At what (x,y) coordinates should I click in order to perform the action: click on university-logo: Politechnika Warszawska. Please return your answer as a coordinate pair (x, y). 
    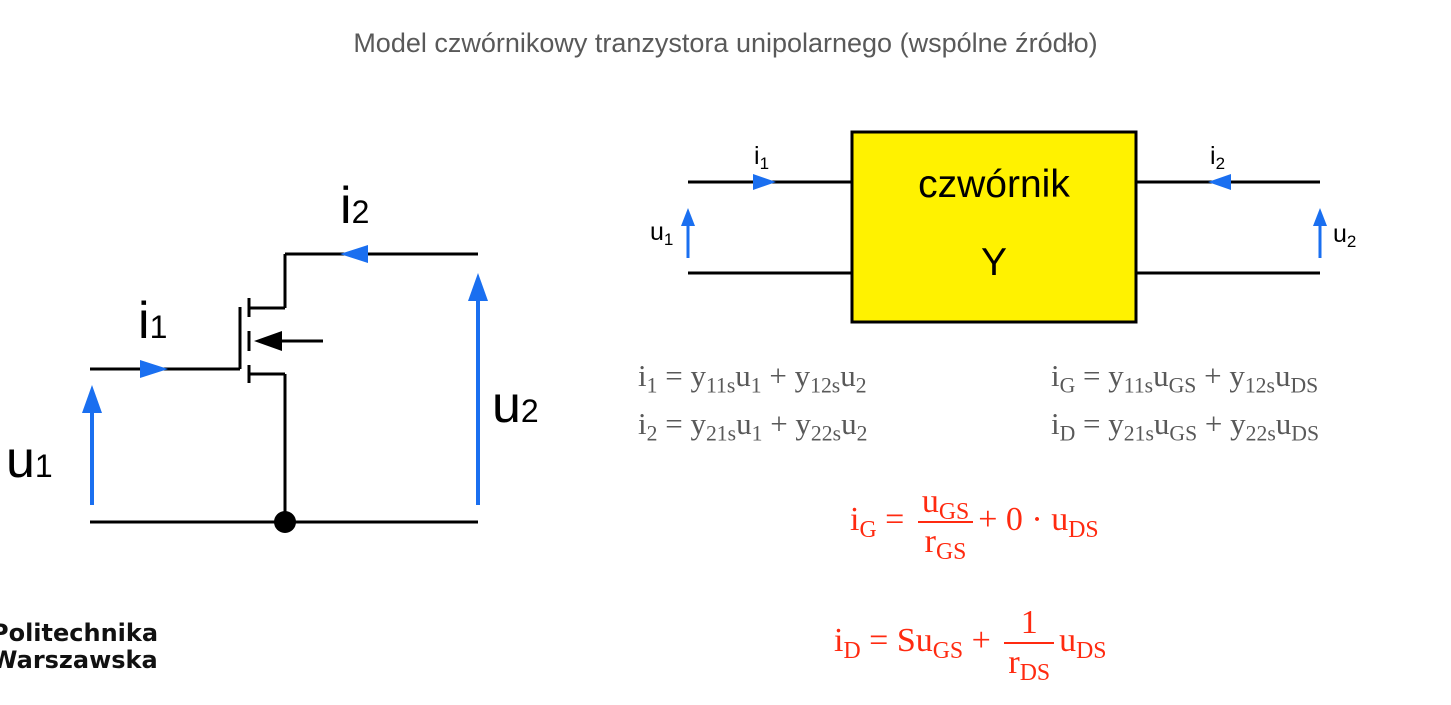
    Looking at the image, I should click on (79, 647).